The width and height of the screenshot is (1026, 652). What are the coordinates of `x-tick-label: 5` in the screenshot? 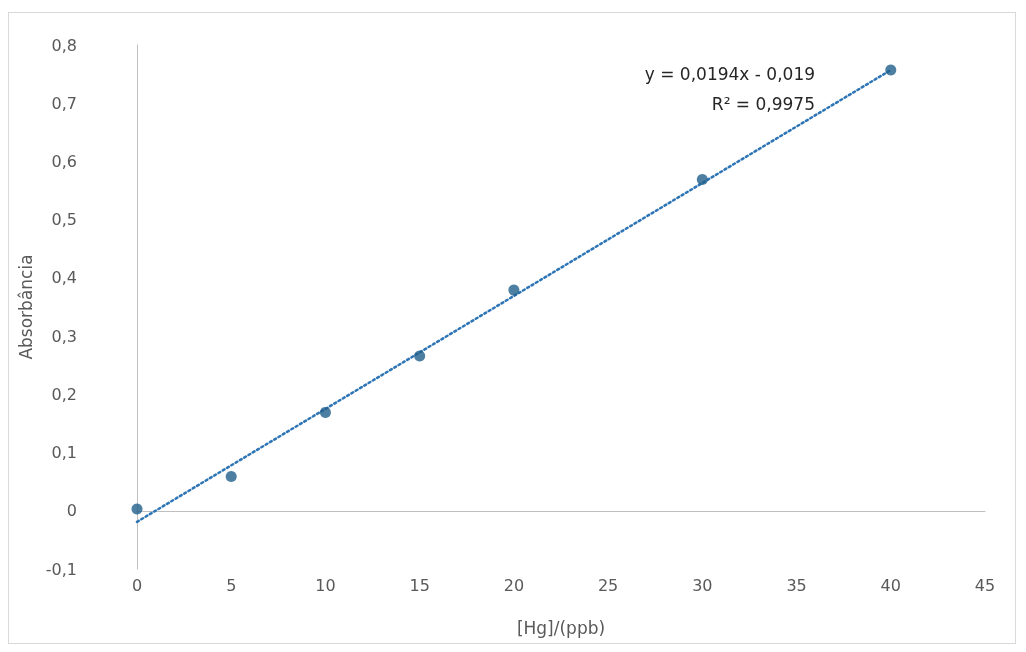 It's located at (231, 585).